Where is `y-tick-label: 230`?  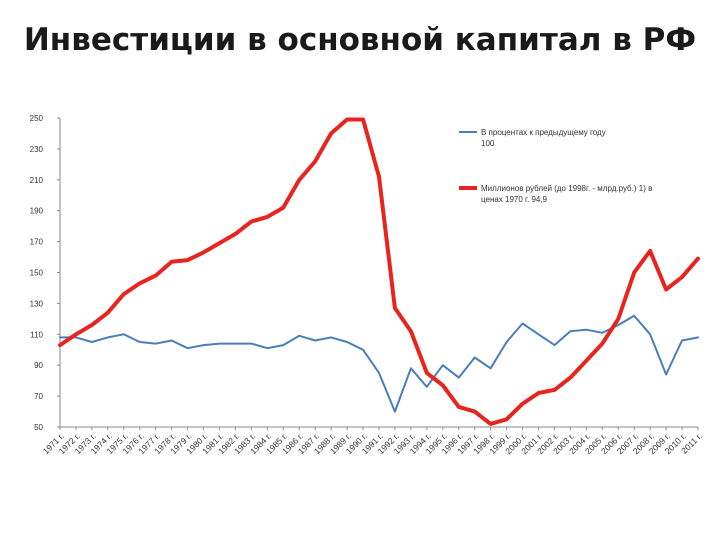 y-tick-label: 230 is located at coordinates (37, 149).